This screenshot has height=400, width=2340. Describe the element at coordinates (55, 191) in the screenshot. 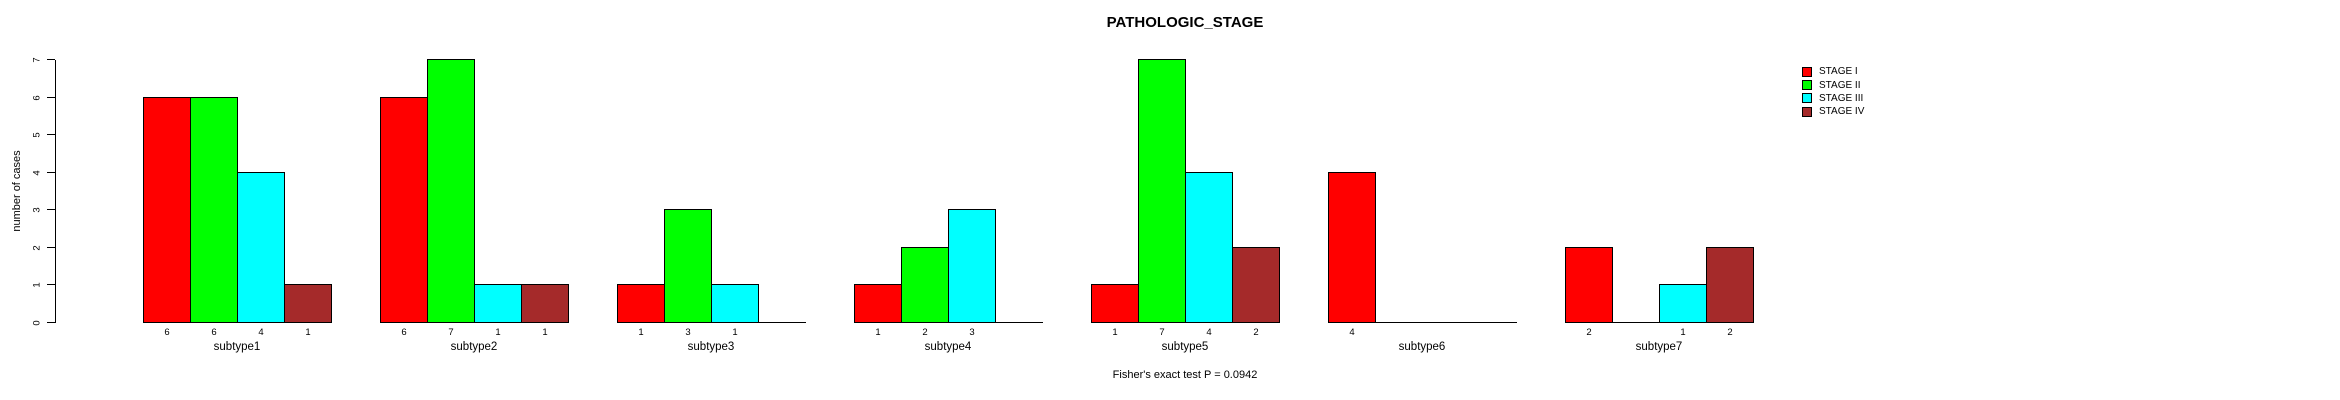

I see `y-axis-line` at that location.